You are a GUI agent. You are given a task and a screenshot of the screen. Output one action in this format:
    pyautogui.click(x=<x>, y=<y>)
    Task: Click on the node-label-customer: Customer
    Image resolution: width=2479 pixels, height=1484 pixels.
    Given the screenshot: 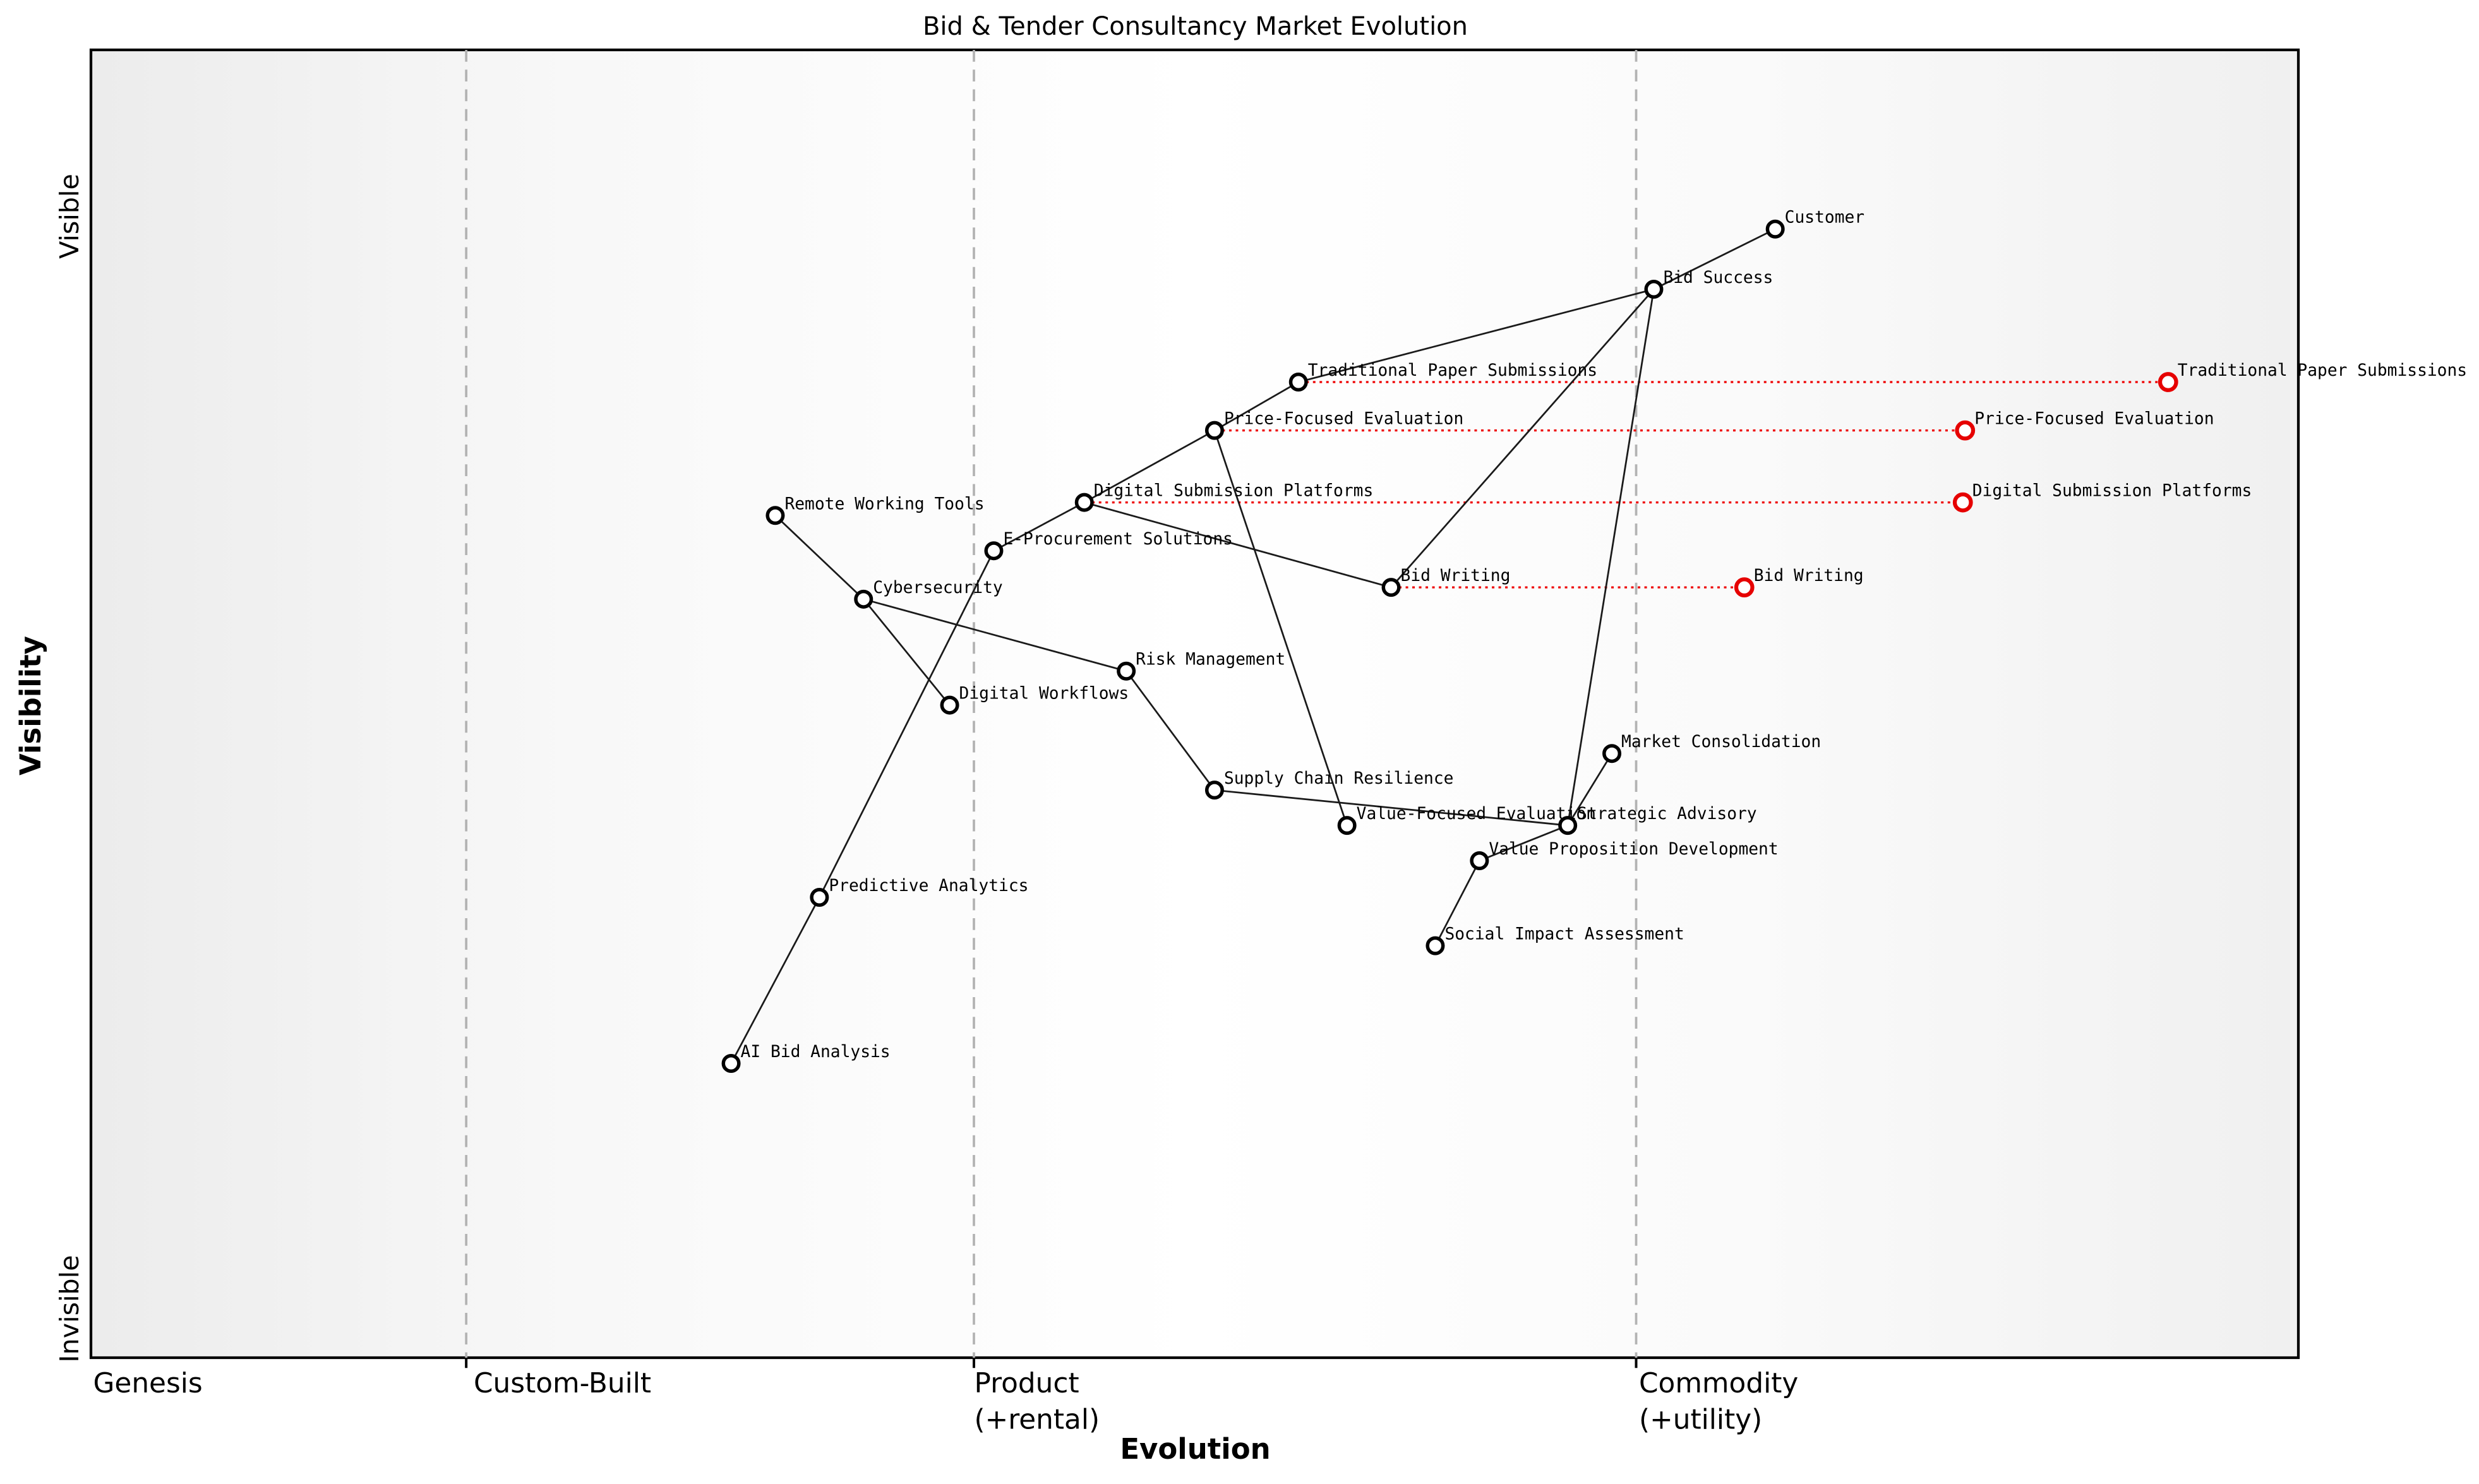 What is the action you would take?
    pyautogui.click(x=1824, y=217)
    